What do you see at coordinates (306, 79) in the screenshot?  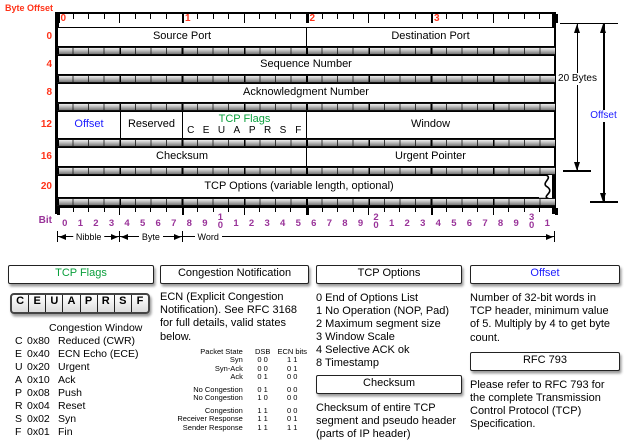 I see `bit-scale-bar` at bounding box center [306, 79].